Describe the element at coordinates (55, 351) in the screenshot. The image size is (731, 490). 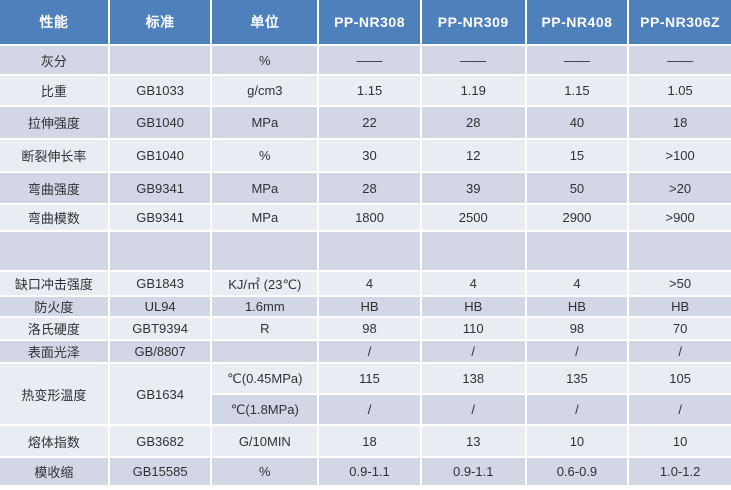
I see `cell: 表面光泽` at that location.